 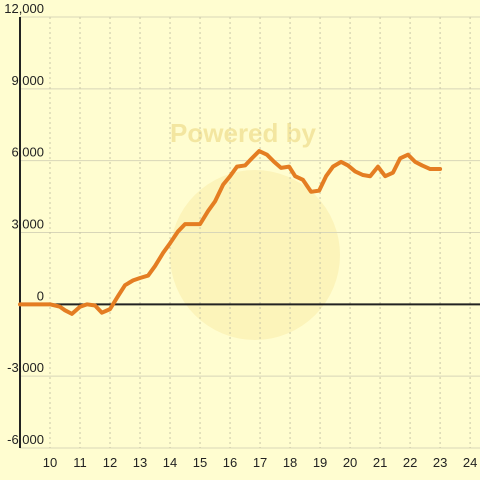 What do you see at coordinates (170, 462) in the screenshot?
I see `x-tick-label: 14` at bounding box center [170, 462].